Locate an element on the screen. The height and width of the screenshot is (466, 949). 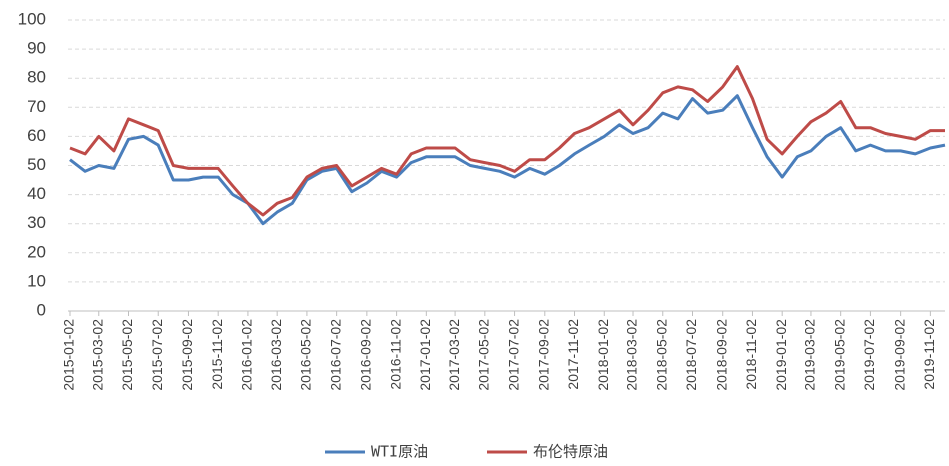
x-tick-label: 2018-05-02 is located at coordinates (661, 355).